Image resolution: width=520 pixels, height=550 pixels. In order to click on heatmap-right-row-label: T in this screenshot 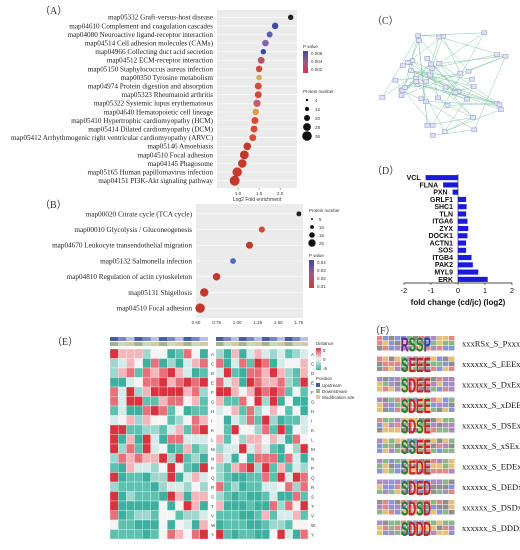, I will do `click(312, 506)`.